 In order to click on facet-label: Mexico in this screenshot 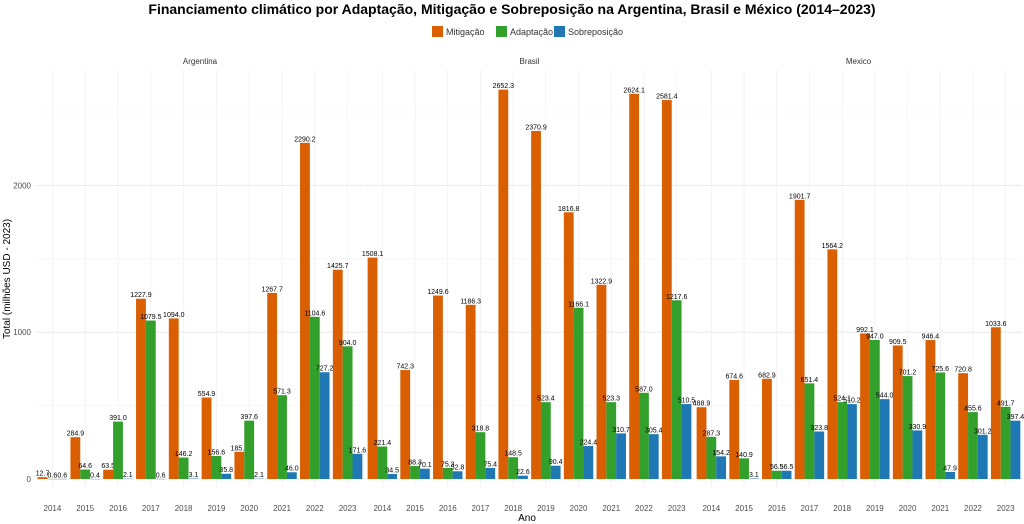, I will do `click(859, 61)`.